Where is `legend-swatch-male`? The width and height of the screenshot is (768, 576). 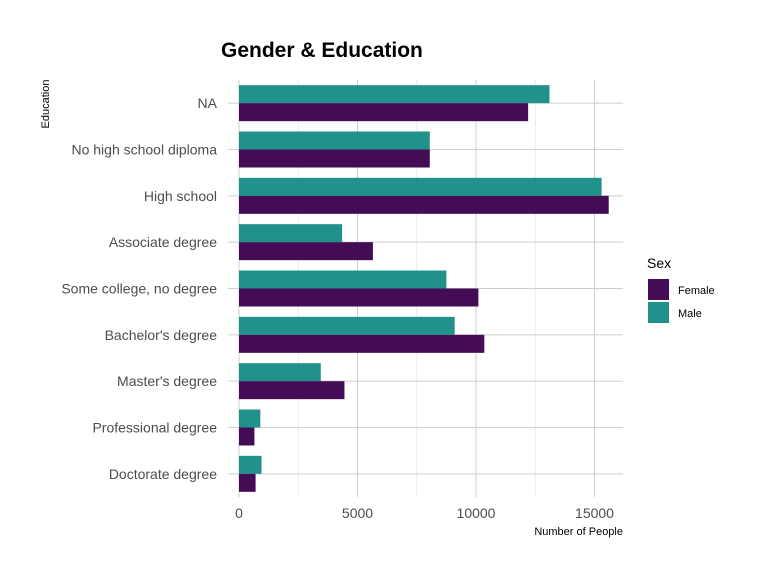
legend-swatch-male is located at coordinates (658, 312).